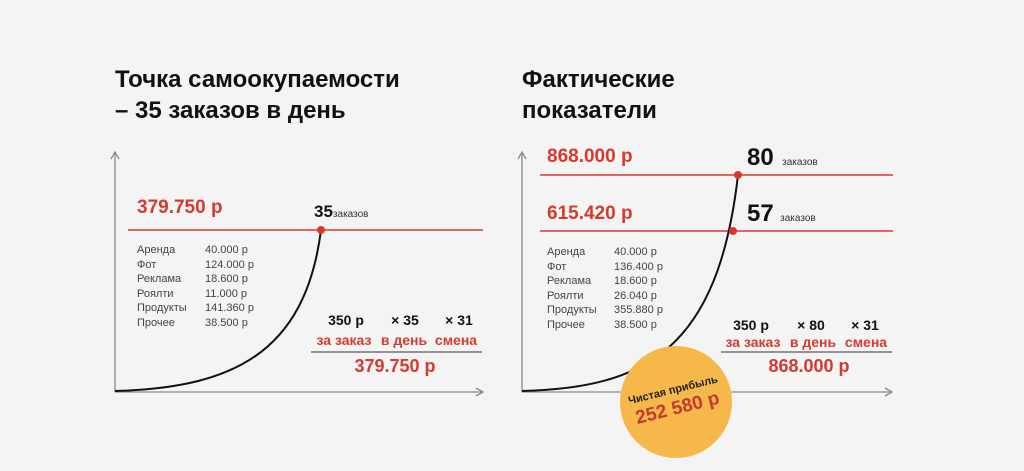 The width and height of the screenshot is (1024, 471). I want to click on left-x-arrow, so click(480, 392).